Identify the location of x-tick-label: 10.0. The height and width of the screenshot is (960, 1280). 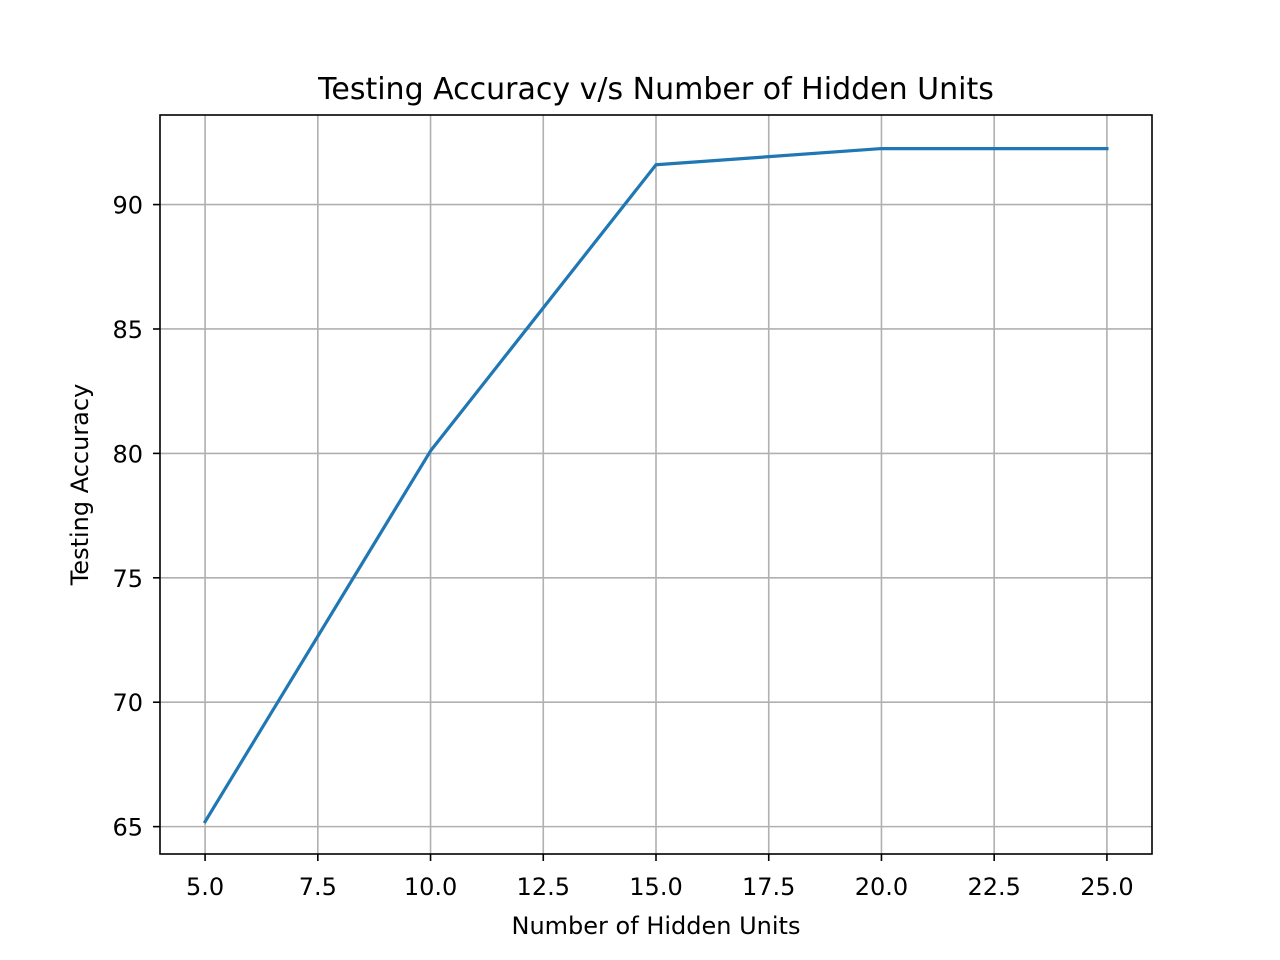
(430, 887).